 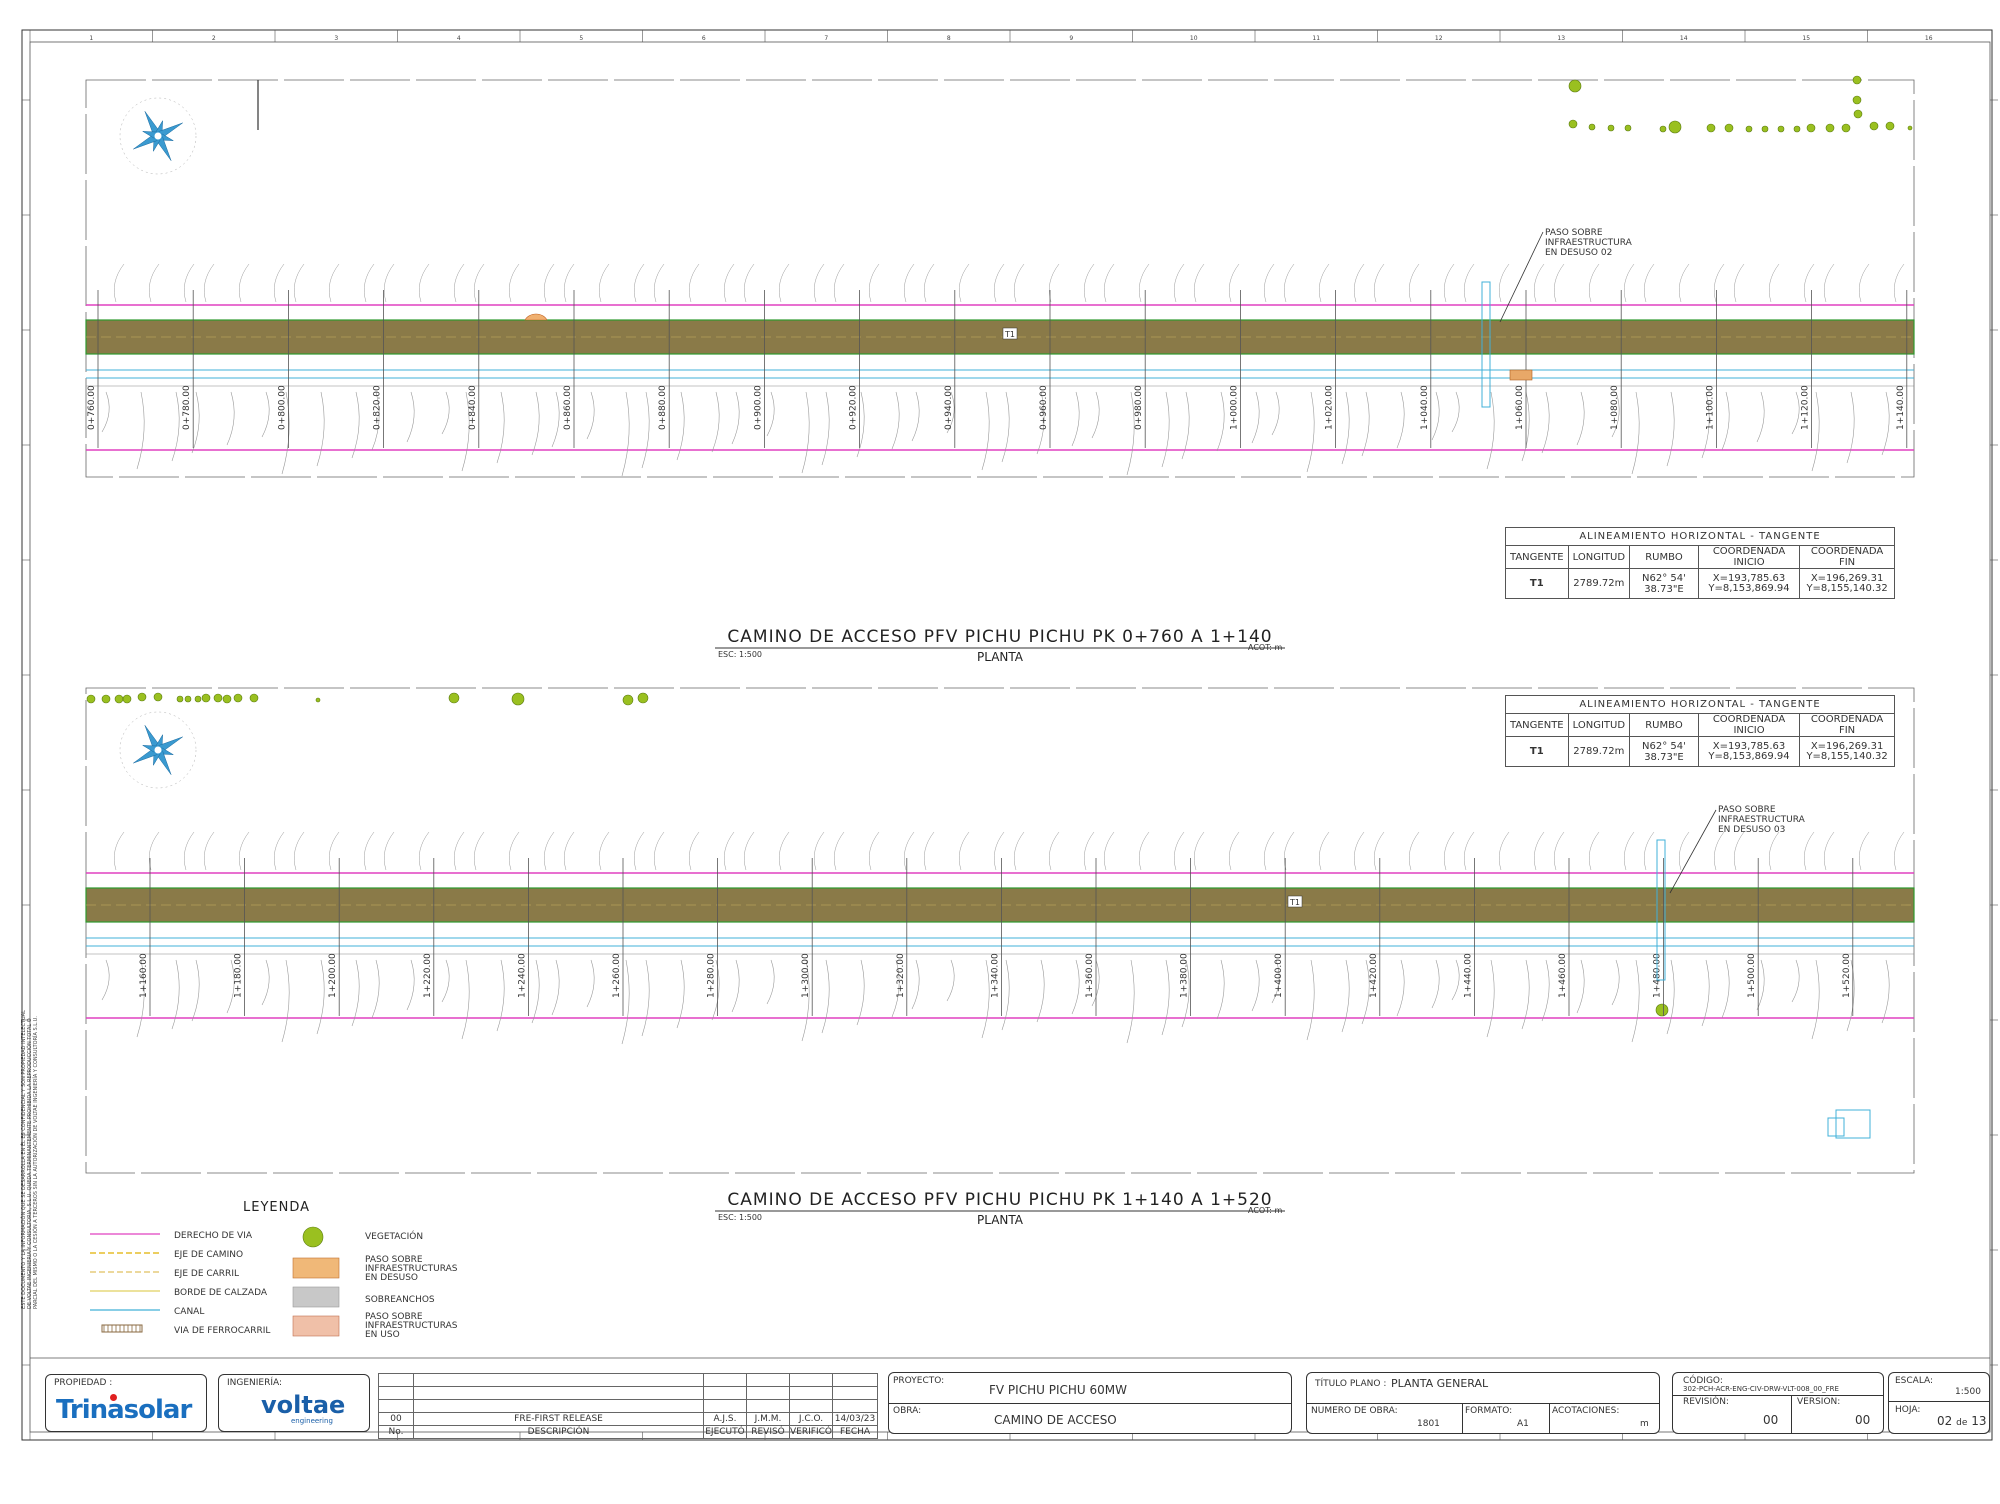 What do you see at coordinates (122, 1328) in the screenshot?
I see `railway-icon` at bounding box center [122, 1328].